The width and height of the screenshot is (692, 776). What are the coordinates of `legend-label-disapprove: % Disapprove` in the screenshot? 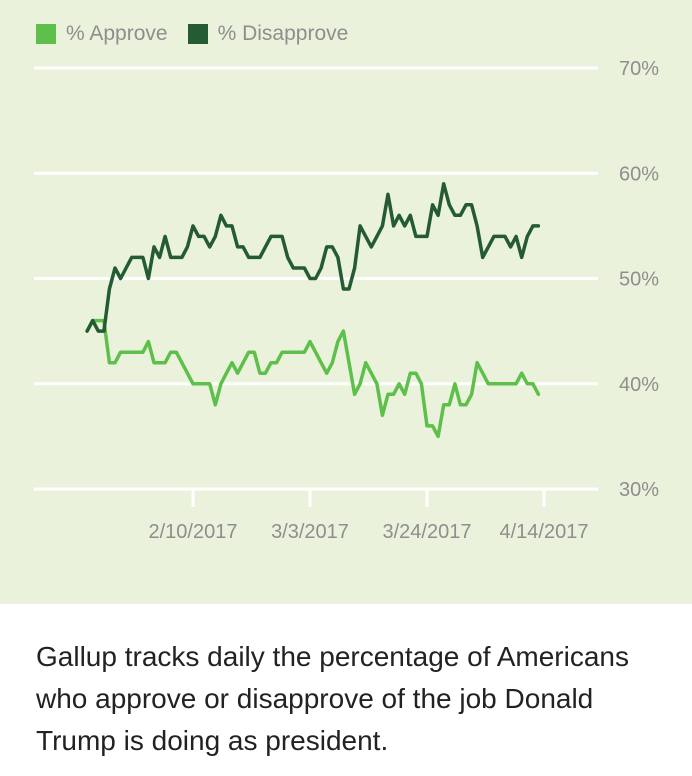 It's located at (283, 33).